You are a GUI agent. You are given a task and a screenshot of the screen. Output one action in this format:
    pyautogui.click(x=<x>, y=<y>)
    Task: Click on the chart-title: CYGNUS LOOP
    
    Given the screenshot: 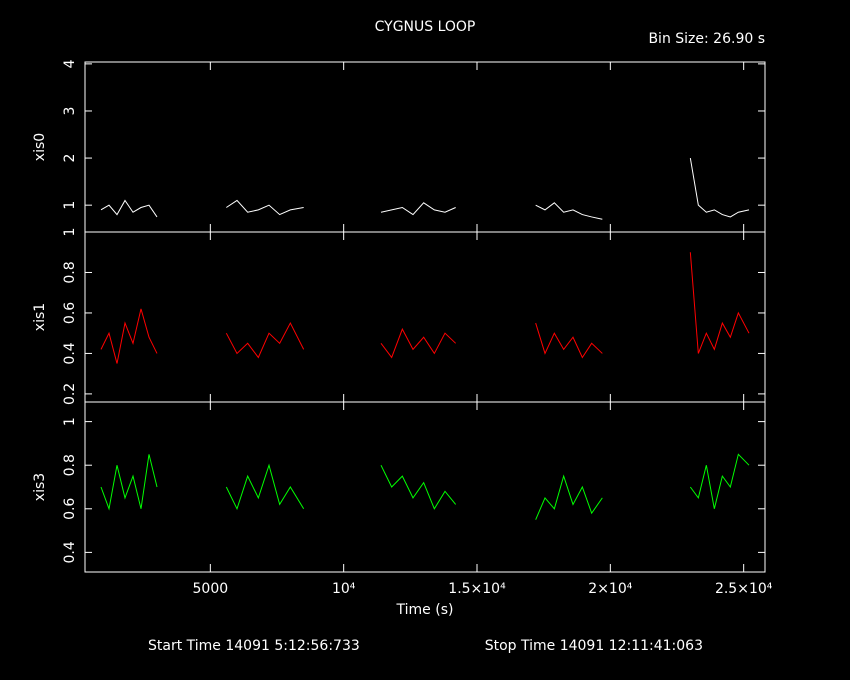 What is the action you would take?
    pyautogui.click(x=425, y=27)
    